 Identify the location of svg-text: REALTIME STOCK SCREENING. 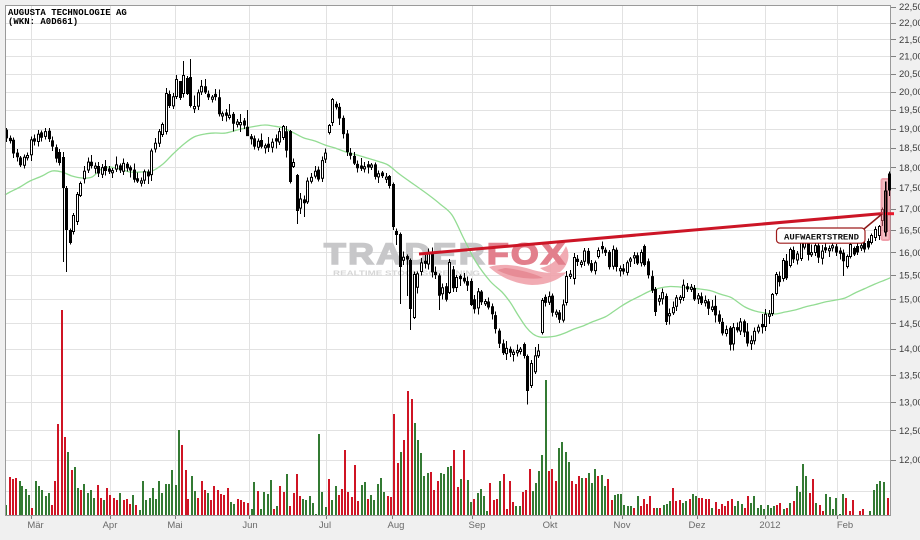
(407, 274).